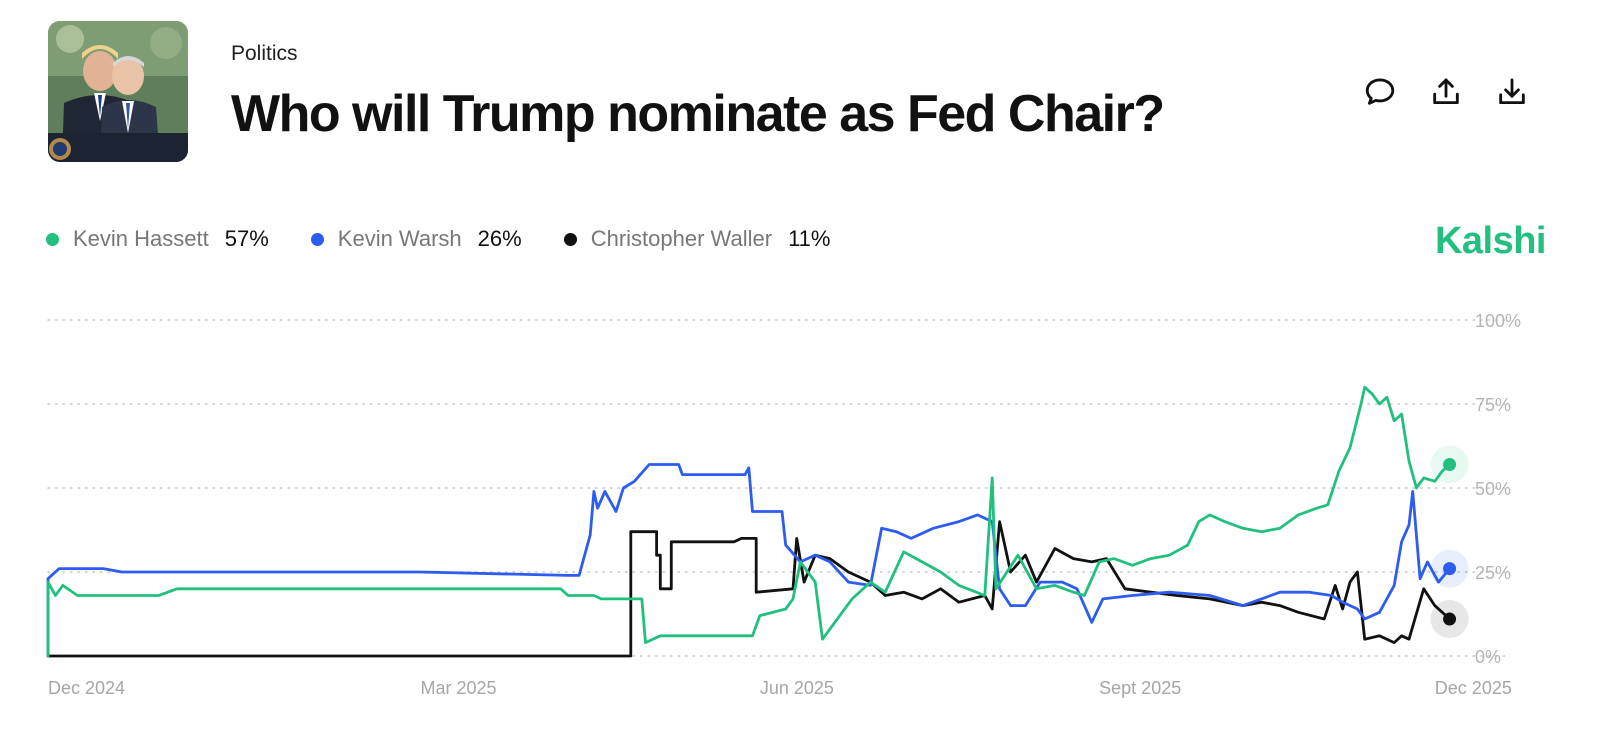 The image size is (1600, 746). What do you see at coordinates (459, 688) in the screenshot?
I see `x-tick-label: Mar 2025` at bounding box center [459, 688].